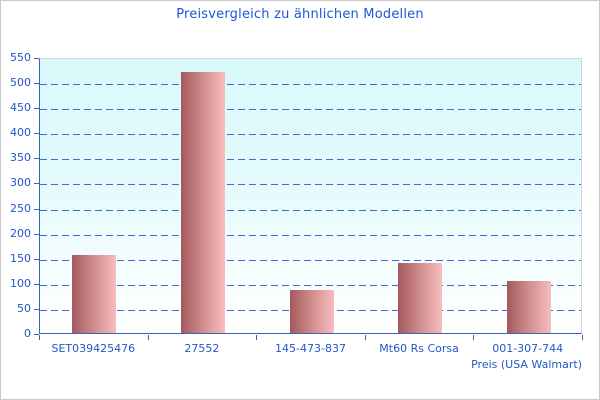  Describe the element at coordinates (20, 57) in the screenshot. I see `y-tick-label-550: 550` at that location.